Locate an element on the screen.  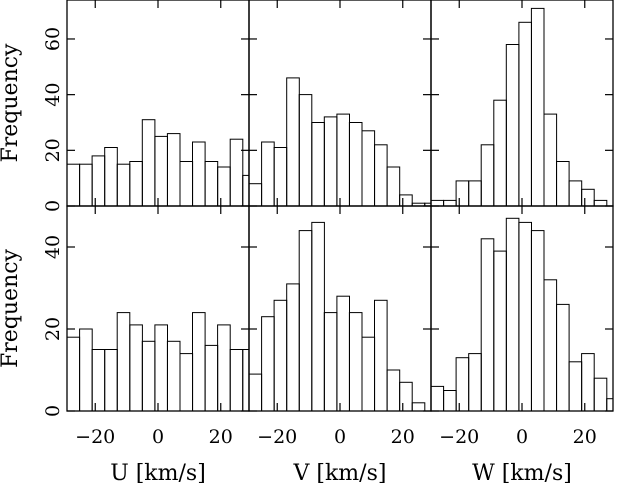
x-axis-title: W [km/s] is located at coordinates (522, 473).